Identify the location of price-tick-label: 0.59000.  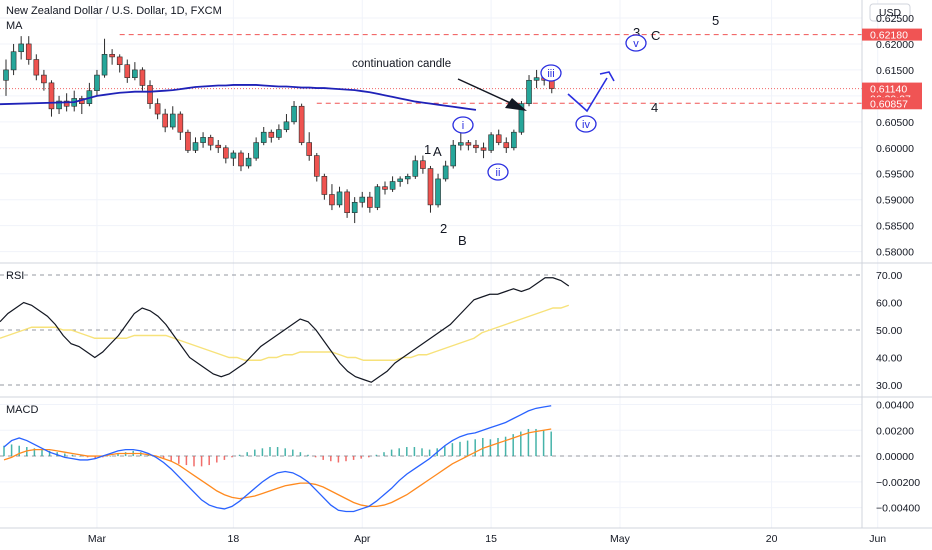
(895, 201).